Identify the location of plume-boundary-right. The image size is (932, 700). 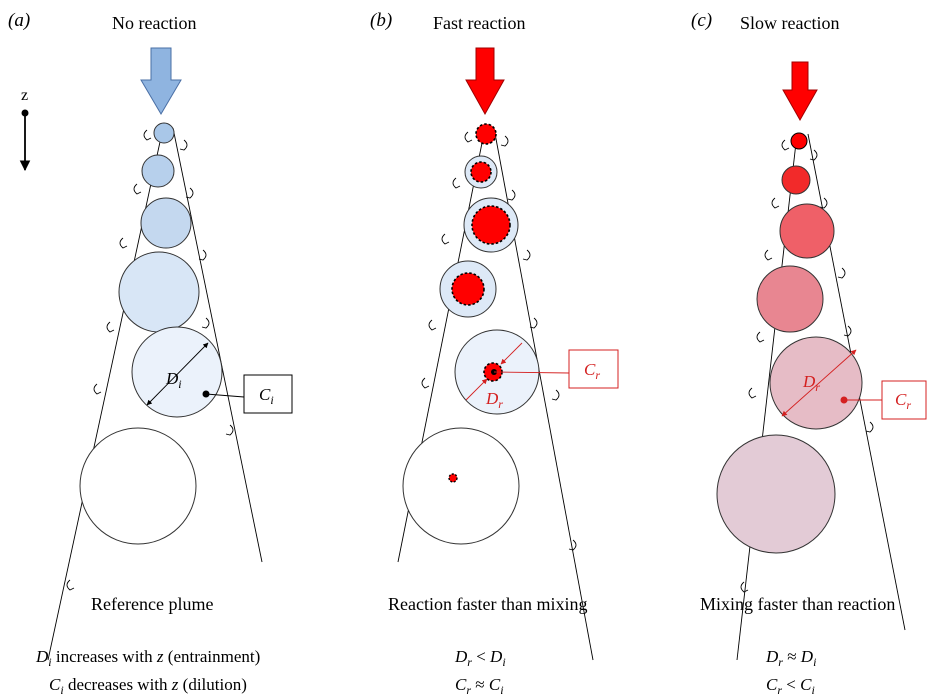
(217, 345).